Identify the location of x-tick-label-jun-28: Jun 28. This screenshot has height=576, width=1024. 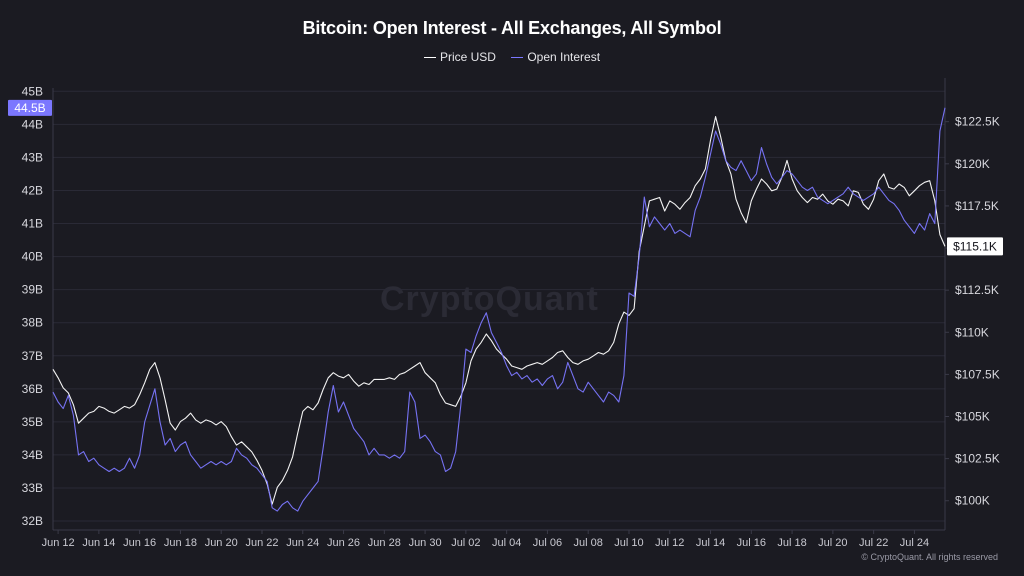
(384, 543).